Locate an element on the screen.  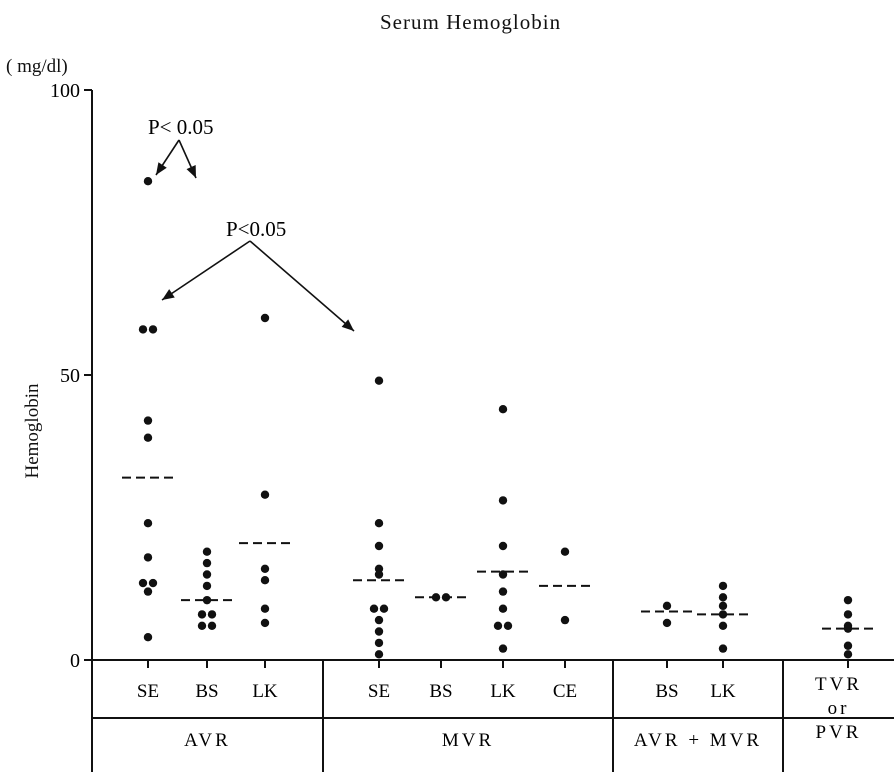
annotations: P< 0.05 P<0.05 is located at coordinates (251, 223).